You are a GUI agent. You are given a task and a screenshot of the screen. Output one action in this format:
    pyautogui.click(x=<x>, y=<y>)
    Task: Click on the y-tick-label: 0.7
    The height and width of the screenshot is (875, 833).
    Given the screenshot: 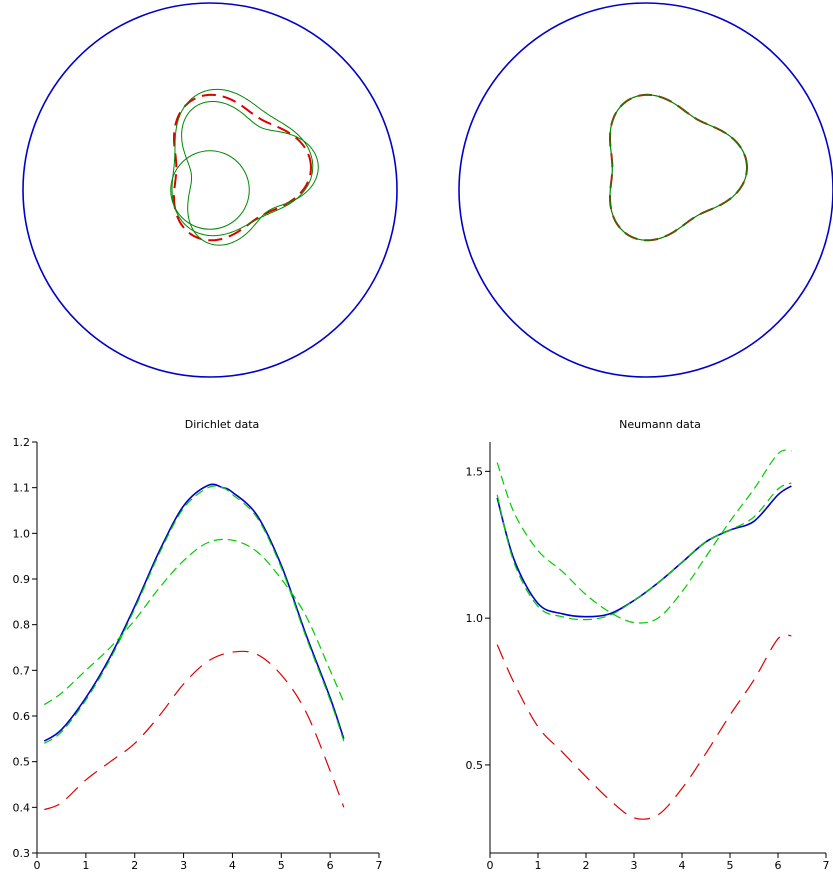 What is the action you would take?
    pyautogui.click(x=22, y=670)
    